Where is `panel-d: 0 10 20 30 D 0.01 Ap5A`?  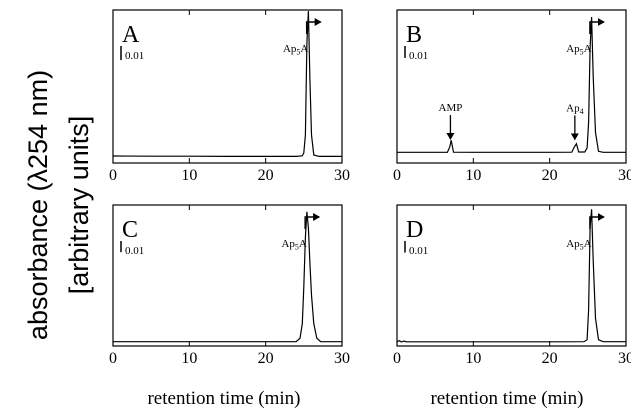 panel-d: 0 10 20 30 D 0.01 Ap5A is located at coordinates (512, 285).